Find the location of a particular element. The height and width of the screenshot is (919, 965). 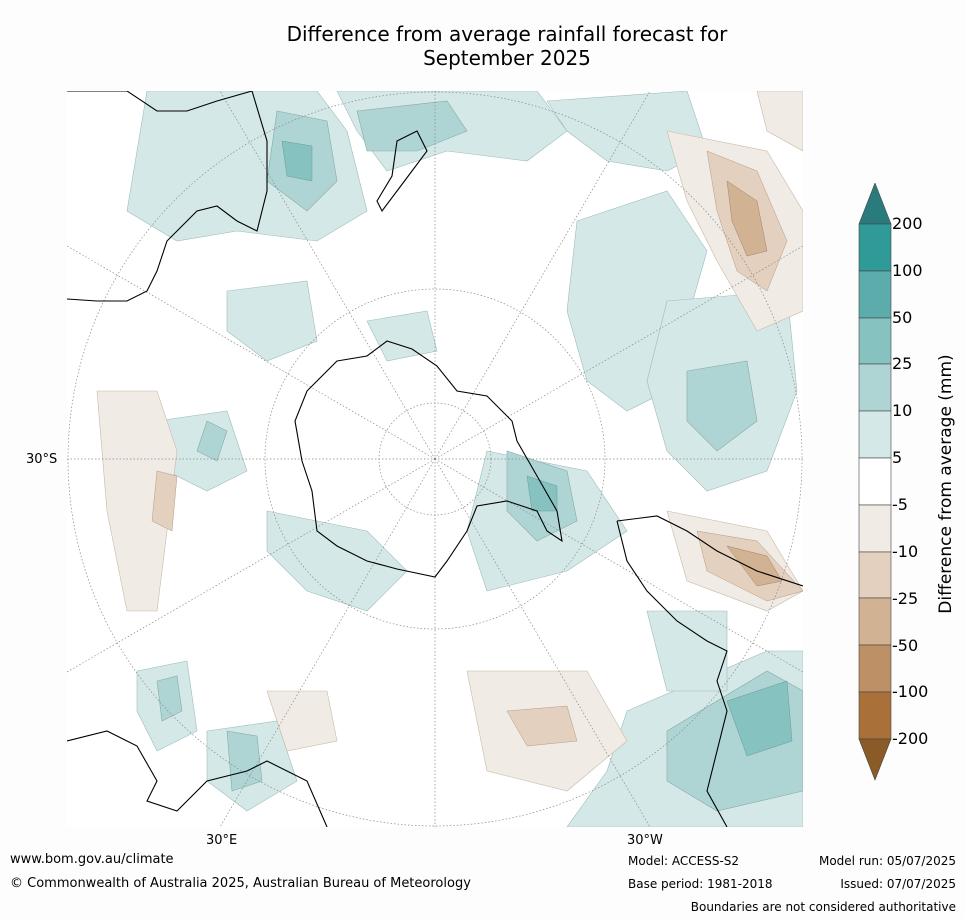

africa-coastline is located at coordinates (197, 778).